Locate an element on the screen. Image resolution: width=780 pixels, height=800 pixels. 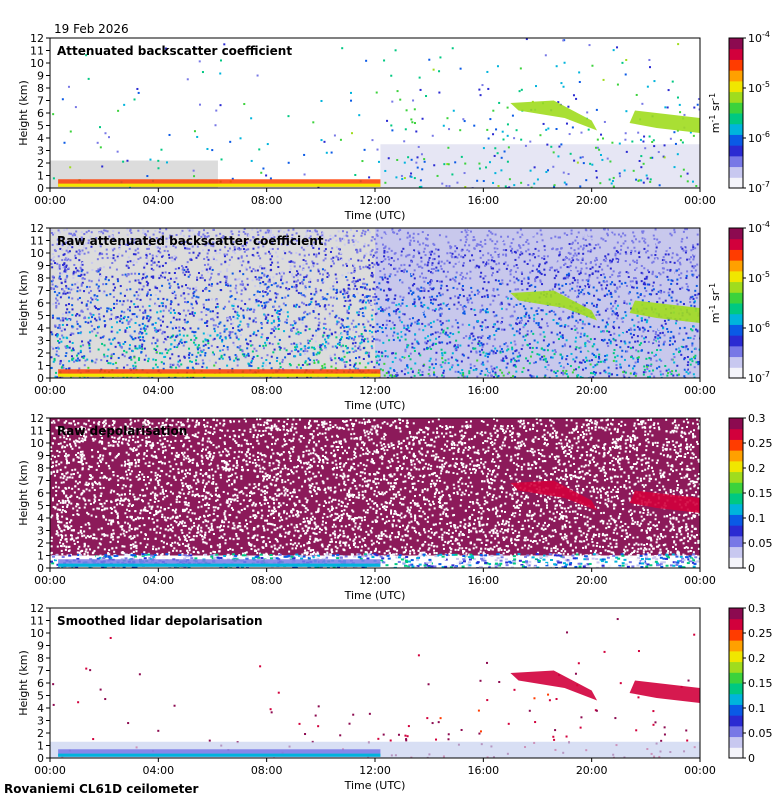
colorbar-step is located at coordinates (736, 140).